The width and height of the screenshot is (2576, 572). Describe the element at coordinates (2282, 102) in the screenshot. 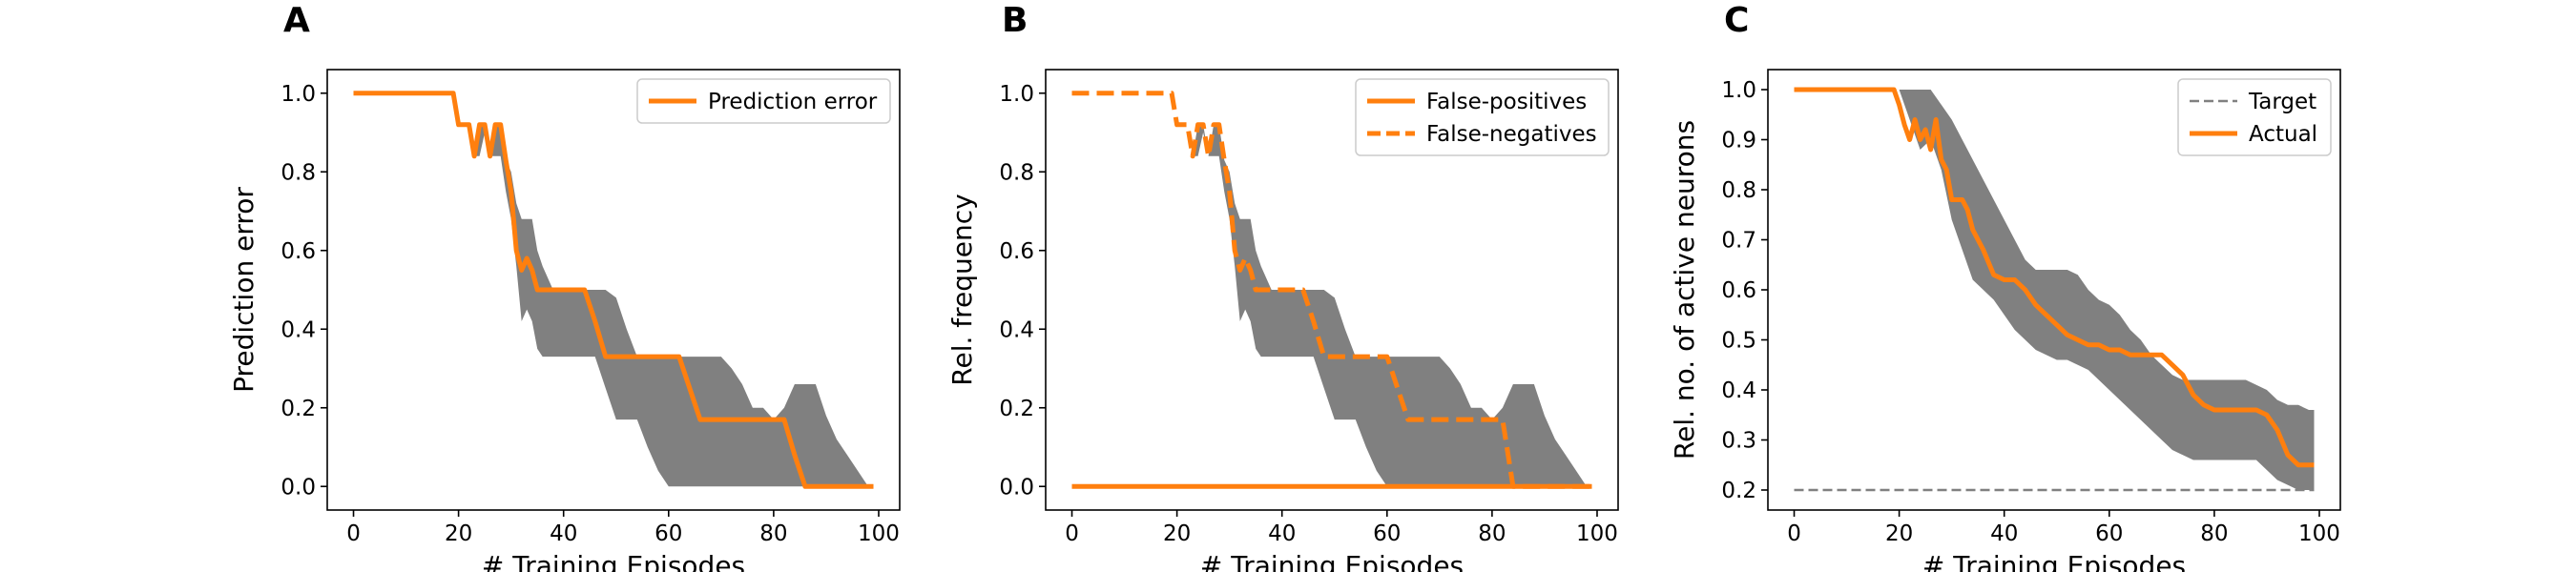

I see `legend-entry: Target` at that location.